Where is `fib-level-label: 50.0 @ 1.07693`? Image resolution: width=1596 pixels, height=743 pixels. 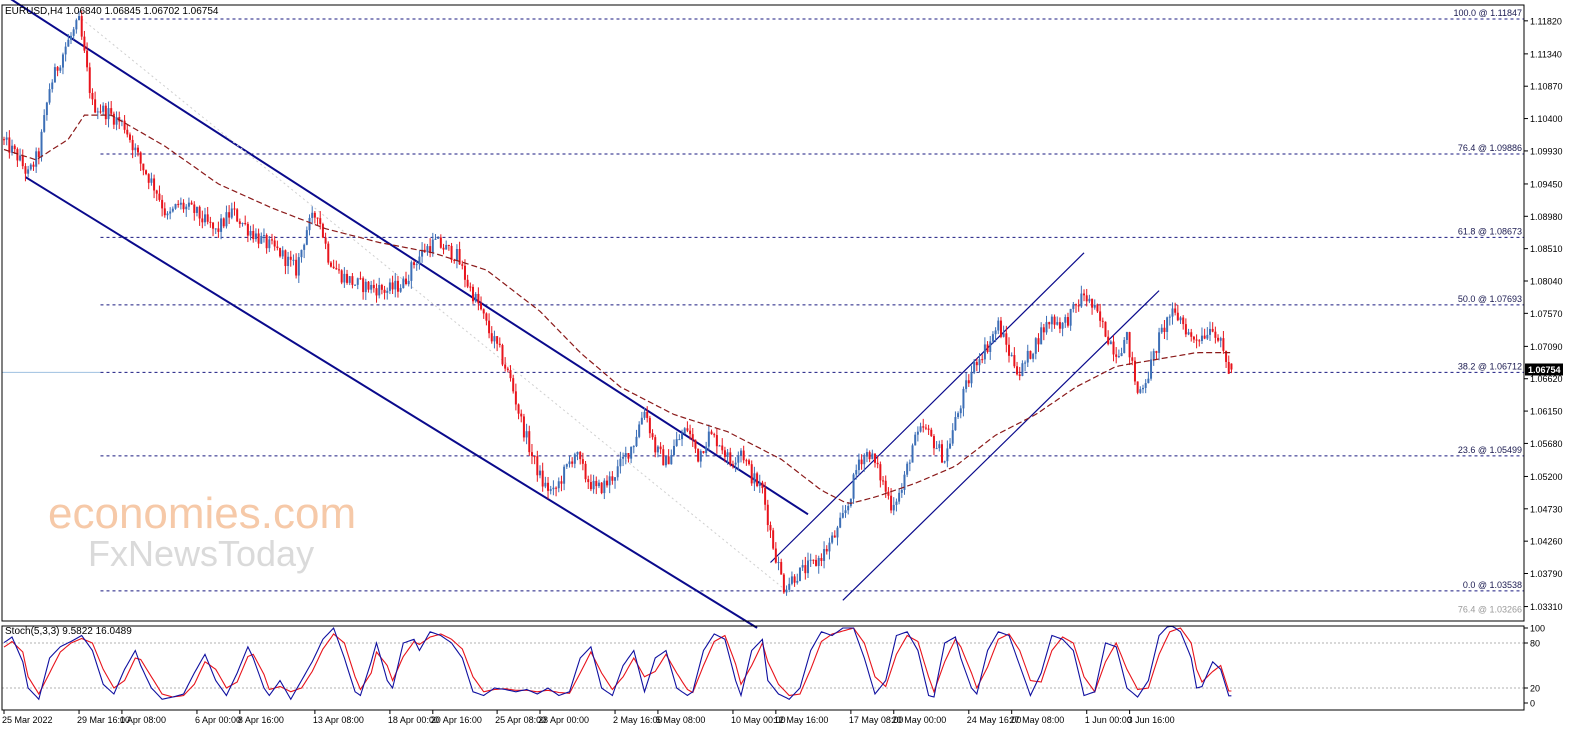
fib-level-label: 50.0 @ 1.07693 is located at coordinates (1490, 299).